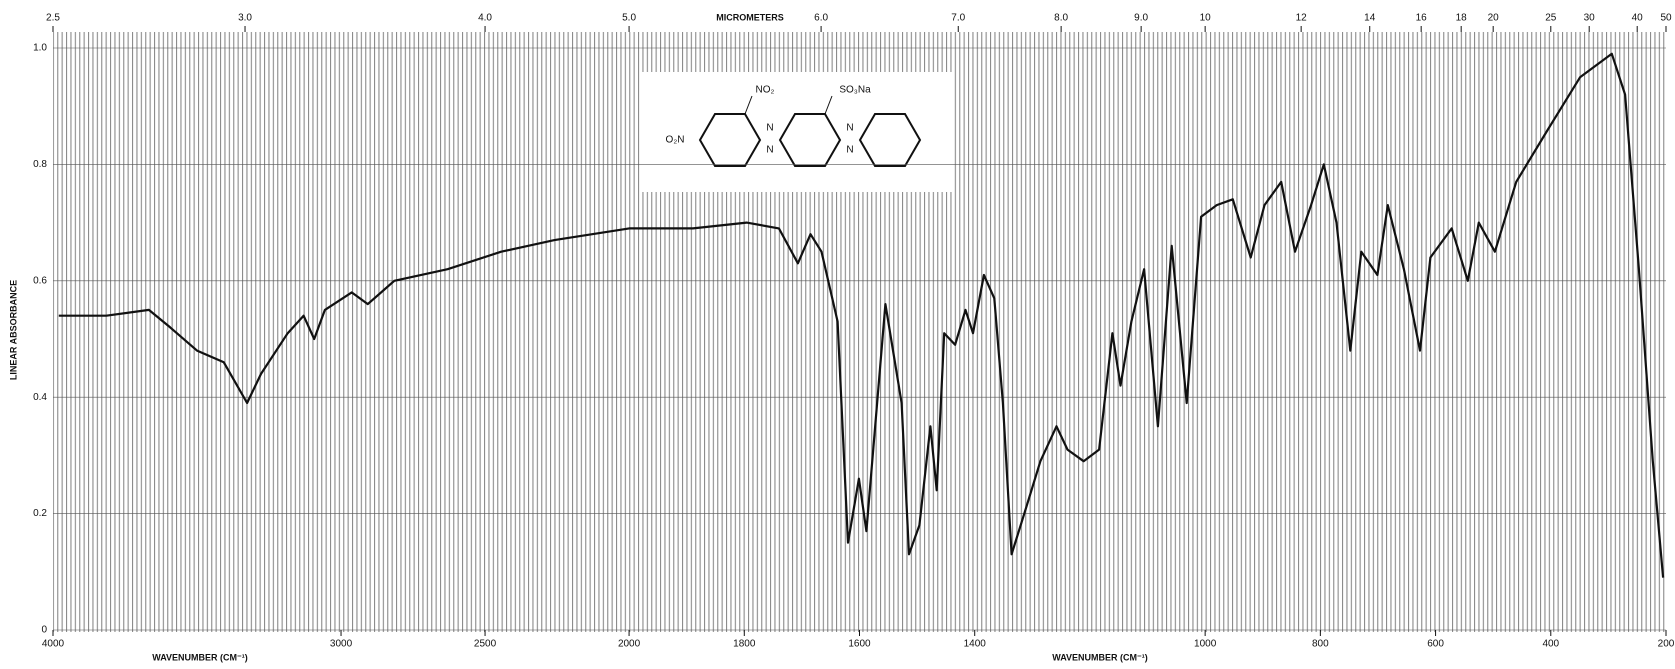 This screenshot has height=669, width=1675. Describe the element at coordinates (40, 48) in the screenshot. I see `y-tick-label: 1.0` at that location.